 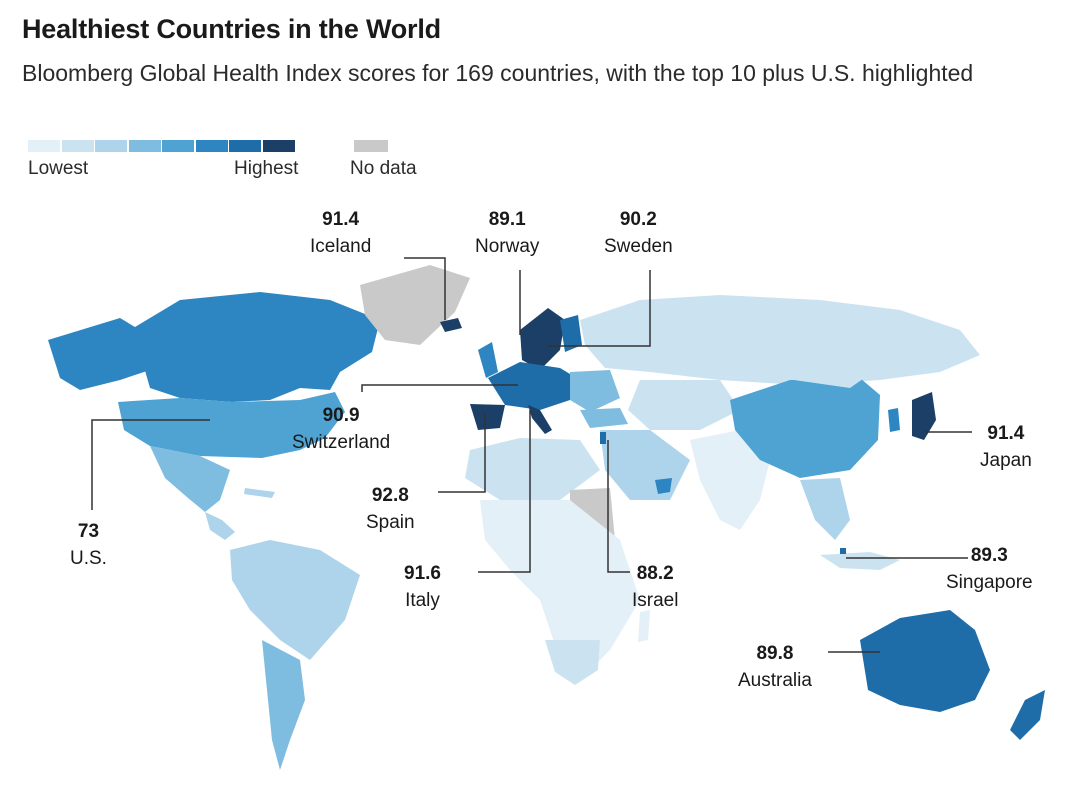 What do you see at coordinates (684, 405) in the screenshot?
I see `central-asia` at bounding box center [684, 405].